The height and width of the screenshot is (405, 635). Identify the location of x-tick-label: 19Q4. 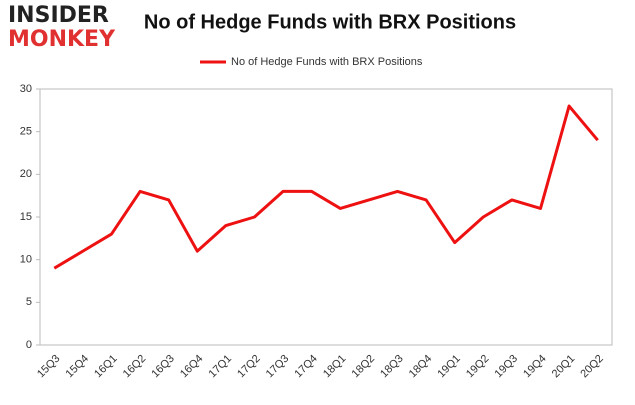
(535, 367).